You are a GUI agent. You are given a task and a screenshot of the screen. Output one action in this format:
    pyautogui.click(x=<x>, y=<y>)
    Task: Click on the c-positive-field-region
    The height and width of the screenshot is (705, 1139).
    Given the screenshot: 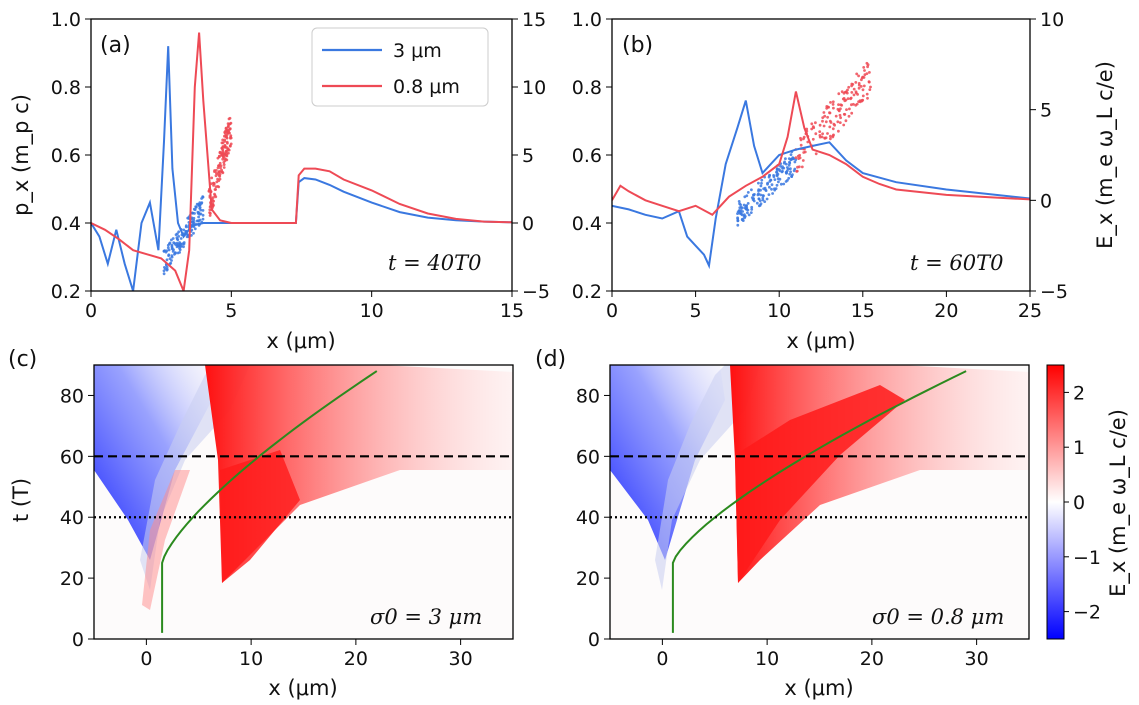 What is the action you would take?
    pyautogui.click(x=359, y=474)
    